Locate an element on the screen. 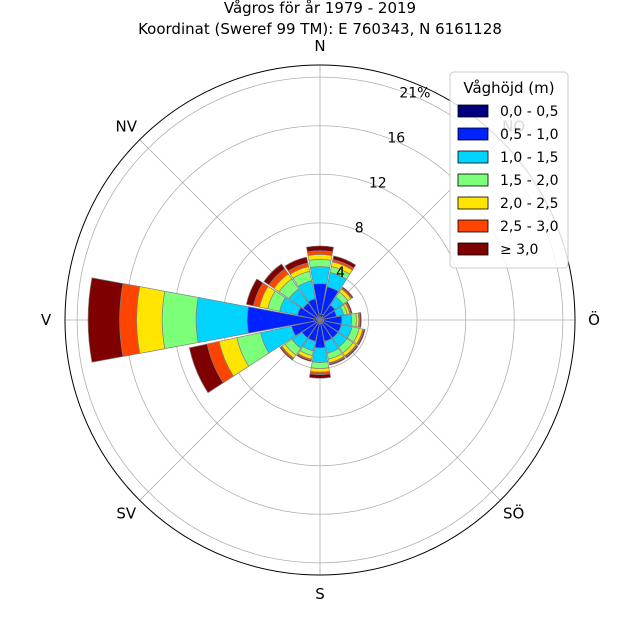 Image resolution: width=640 pixels, height=640 pixels. direction-label: Ö is located at coordinates (594, 319).